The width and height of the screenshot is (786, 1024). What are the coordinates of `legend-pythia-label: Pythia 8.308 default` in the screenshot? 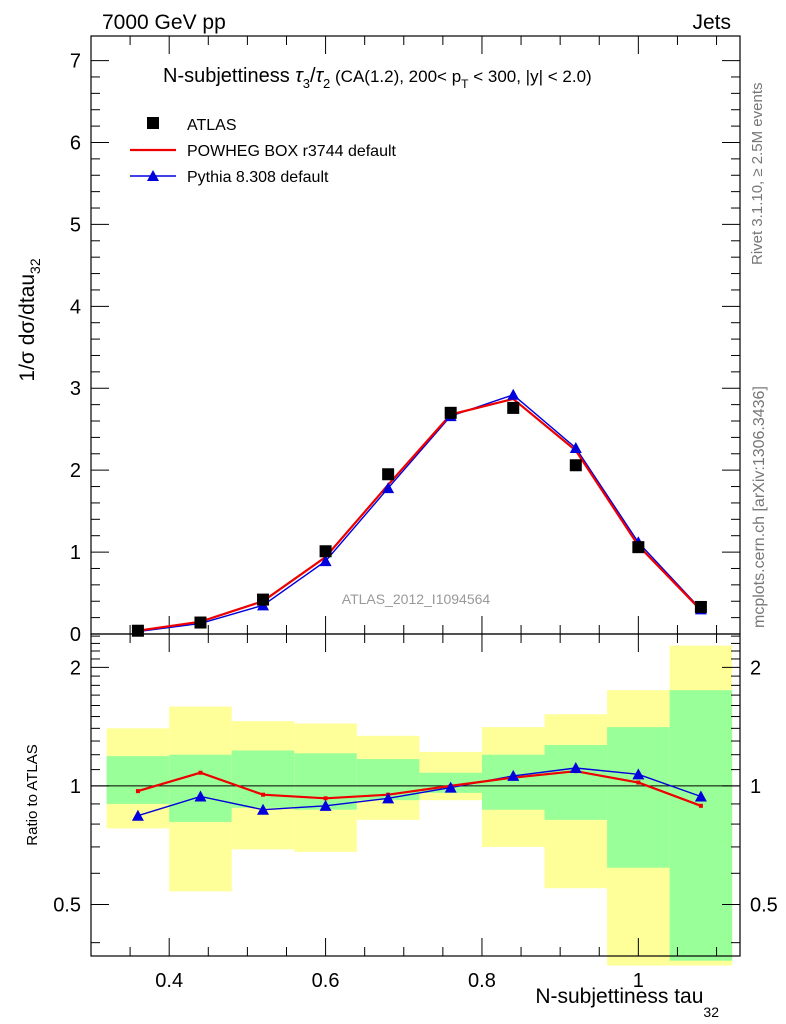 It's located at (258, 177).